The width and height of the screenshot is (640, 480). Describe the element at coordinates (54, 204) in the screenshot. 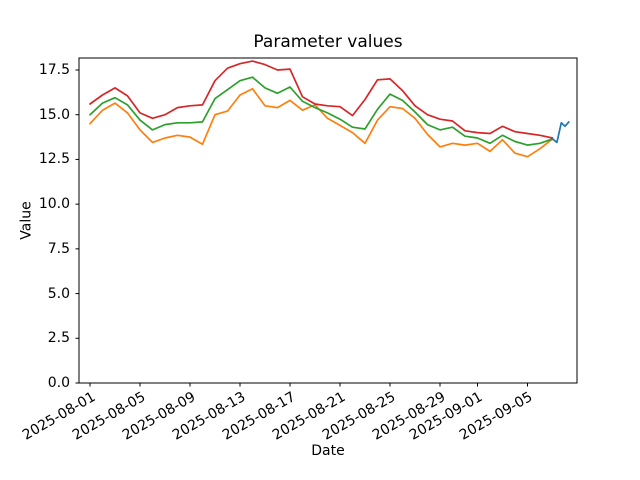

I see `y-tick-label: 10.0` at that location.